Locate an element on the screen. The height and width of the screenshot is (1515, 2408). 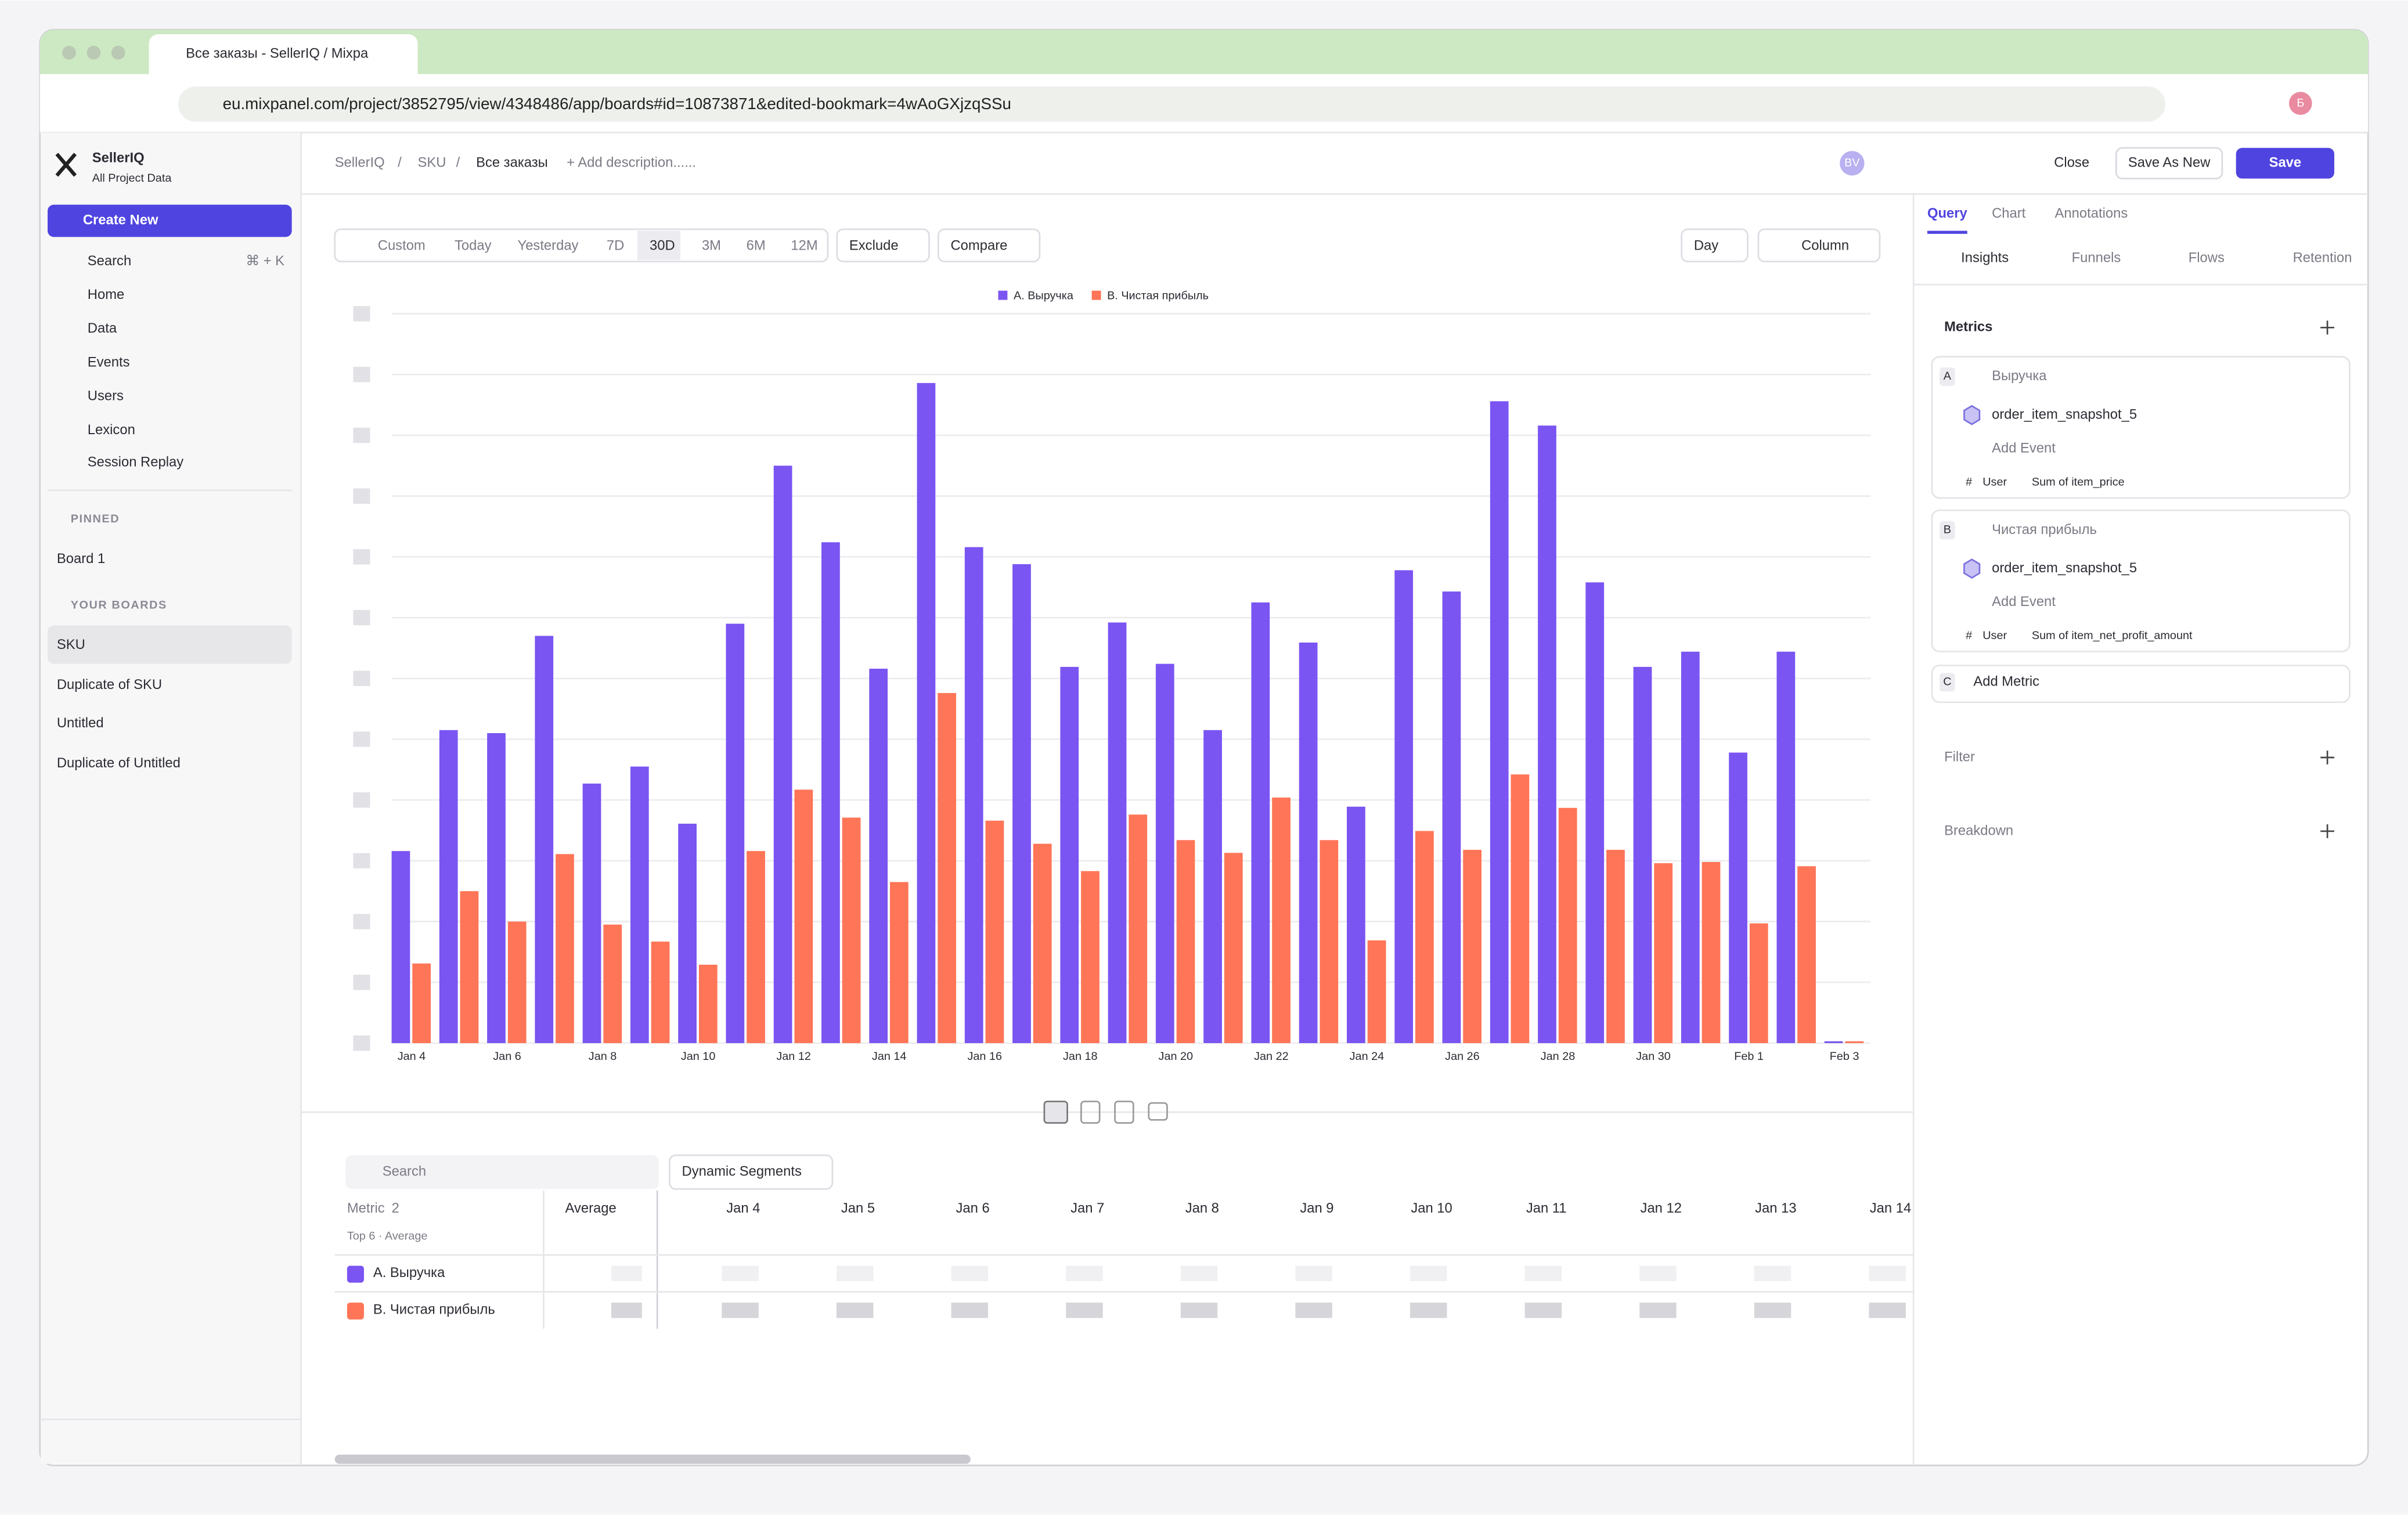
ranges: 12M is located at coordinates (804, 245).